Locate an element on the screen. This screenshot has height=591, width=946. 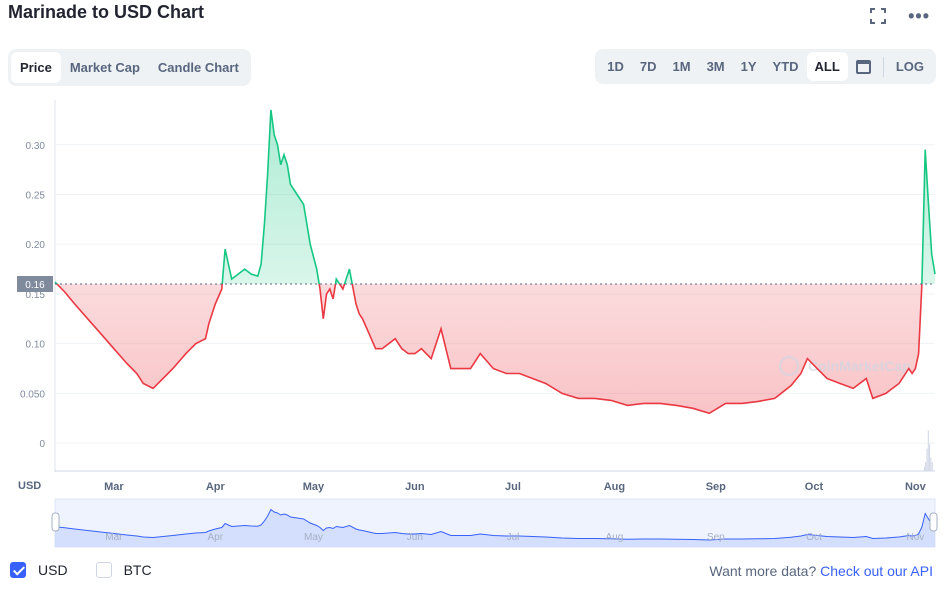
range-3m: 3M is located at coordinates (715, 66).